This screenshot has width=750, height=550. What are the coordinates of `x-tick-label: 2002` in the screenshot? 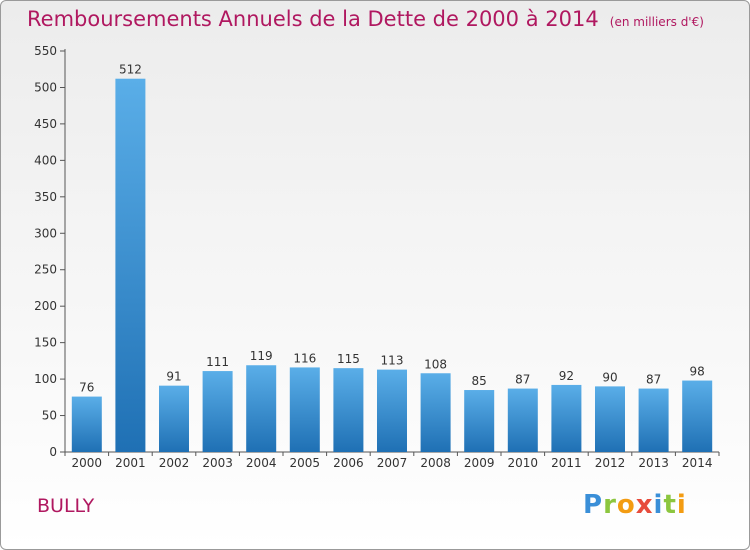 It's located at (174, 463).